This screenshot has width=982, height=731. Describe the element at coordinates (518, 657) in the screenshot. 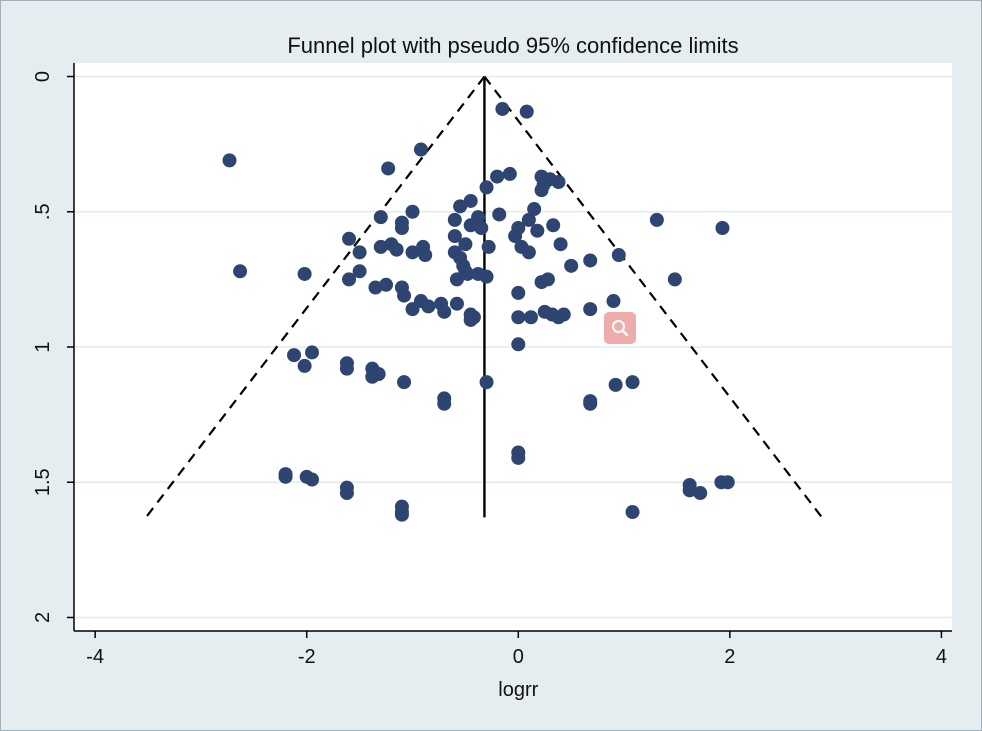

I see `x-tick-label-2: 0` at that location.